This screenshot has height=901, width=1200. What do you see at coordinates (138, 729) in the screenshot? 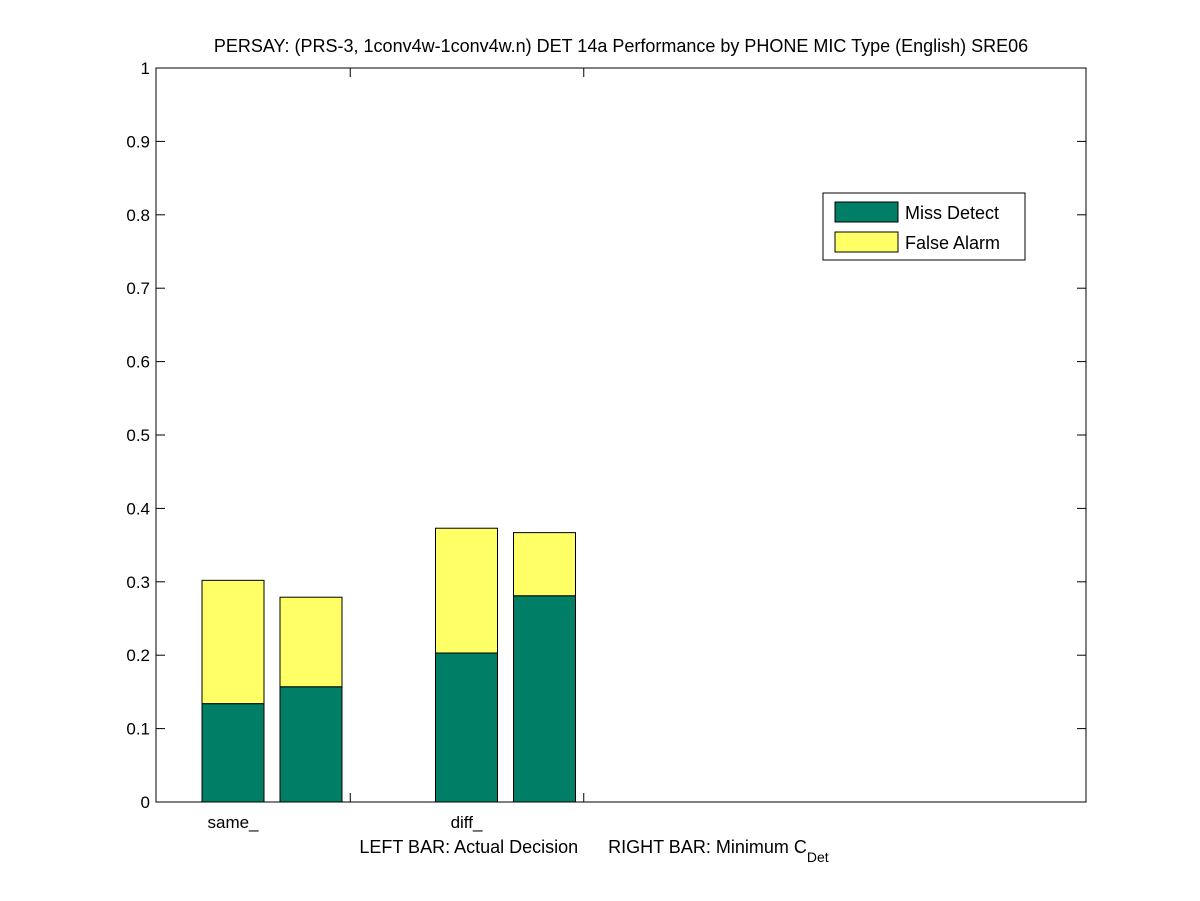
I see `y-tick-label: 0.1` at bounding box center [138, 729].